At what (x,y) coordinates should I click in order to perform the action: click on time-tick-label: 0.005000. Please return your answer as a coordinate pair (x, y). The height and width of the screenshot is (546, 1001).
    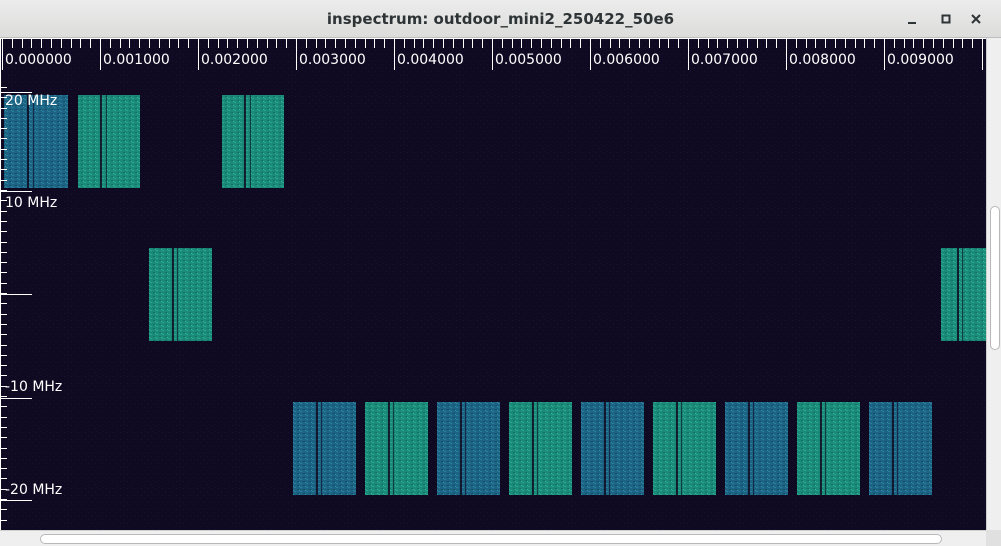
    Looking at the image, I should click on (528, 60).